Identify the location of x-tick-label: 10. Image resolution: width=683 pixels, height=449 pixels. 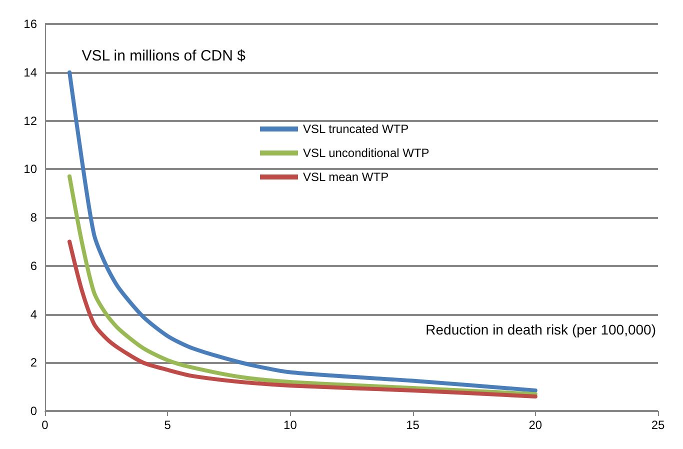
(291, 425).